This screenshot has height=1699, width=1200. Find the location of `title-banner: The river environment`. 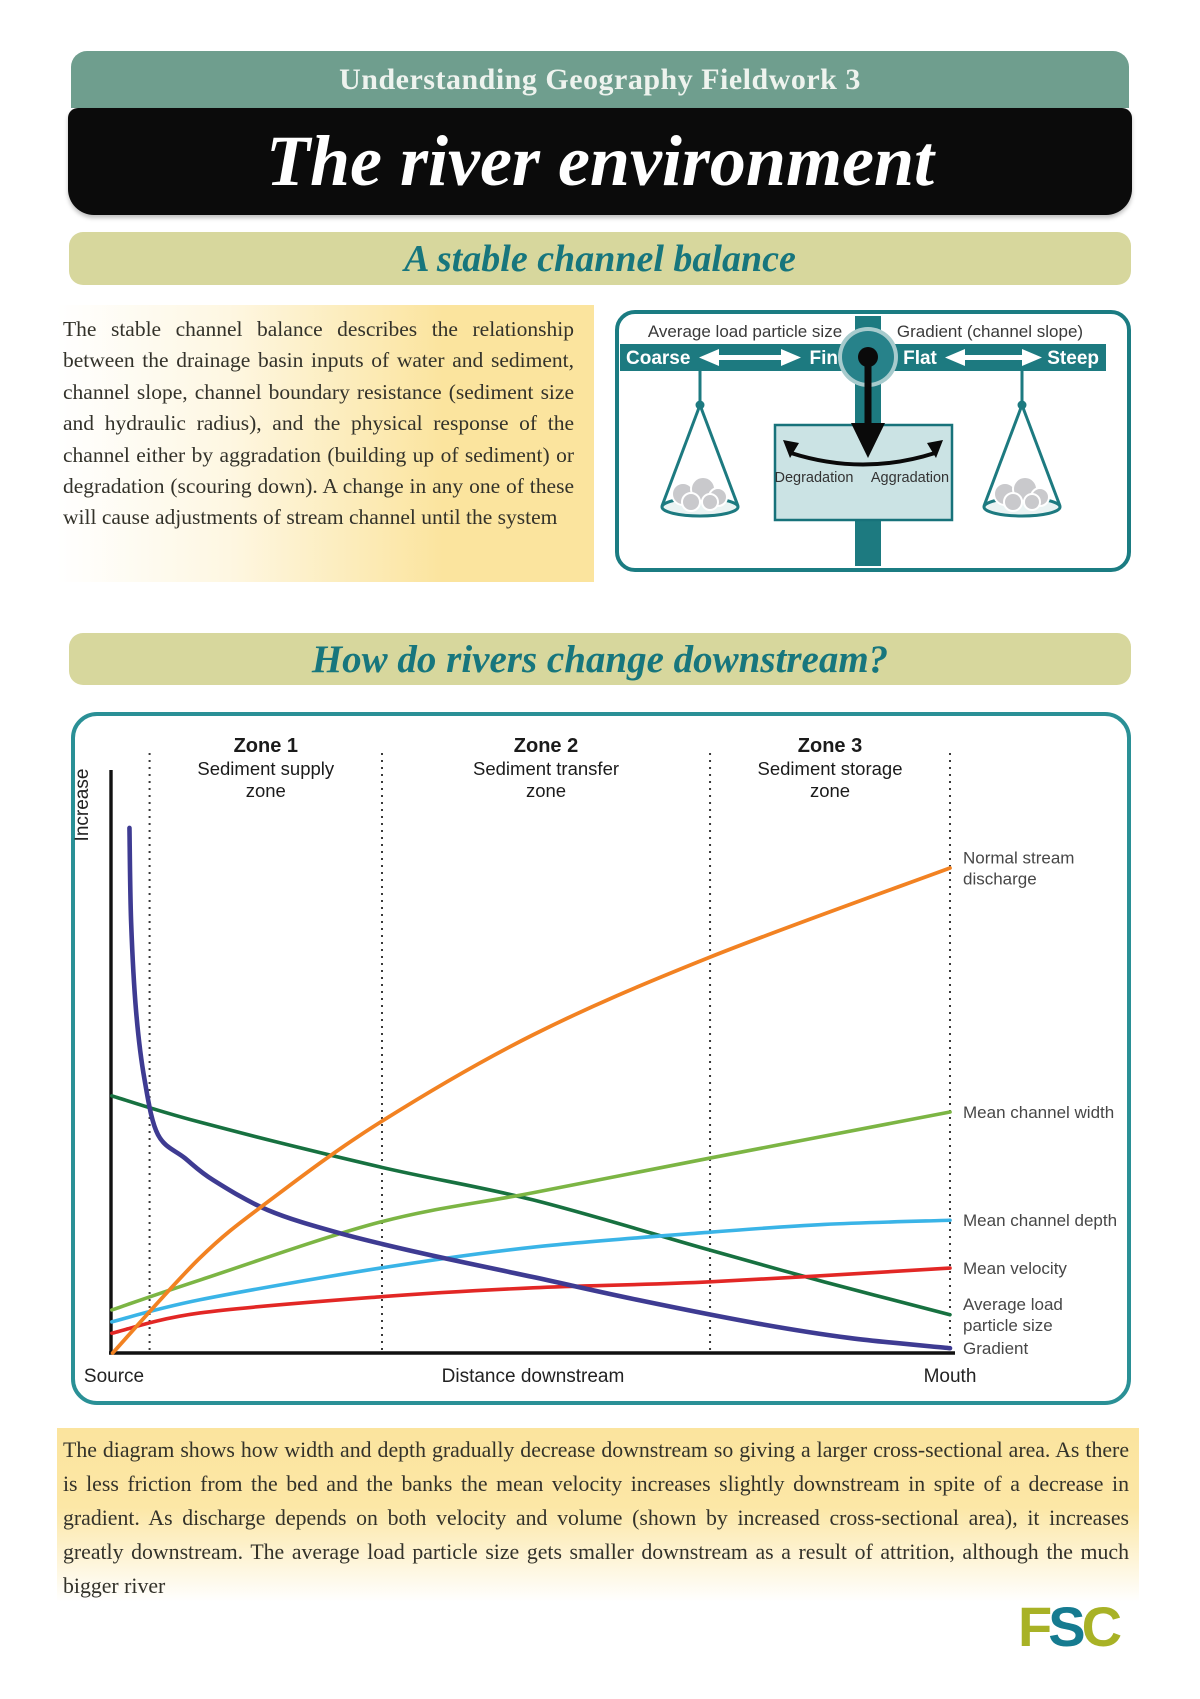

title-banner: The river environment is located at coordinates (600, 161).